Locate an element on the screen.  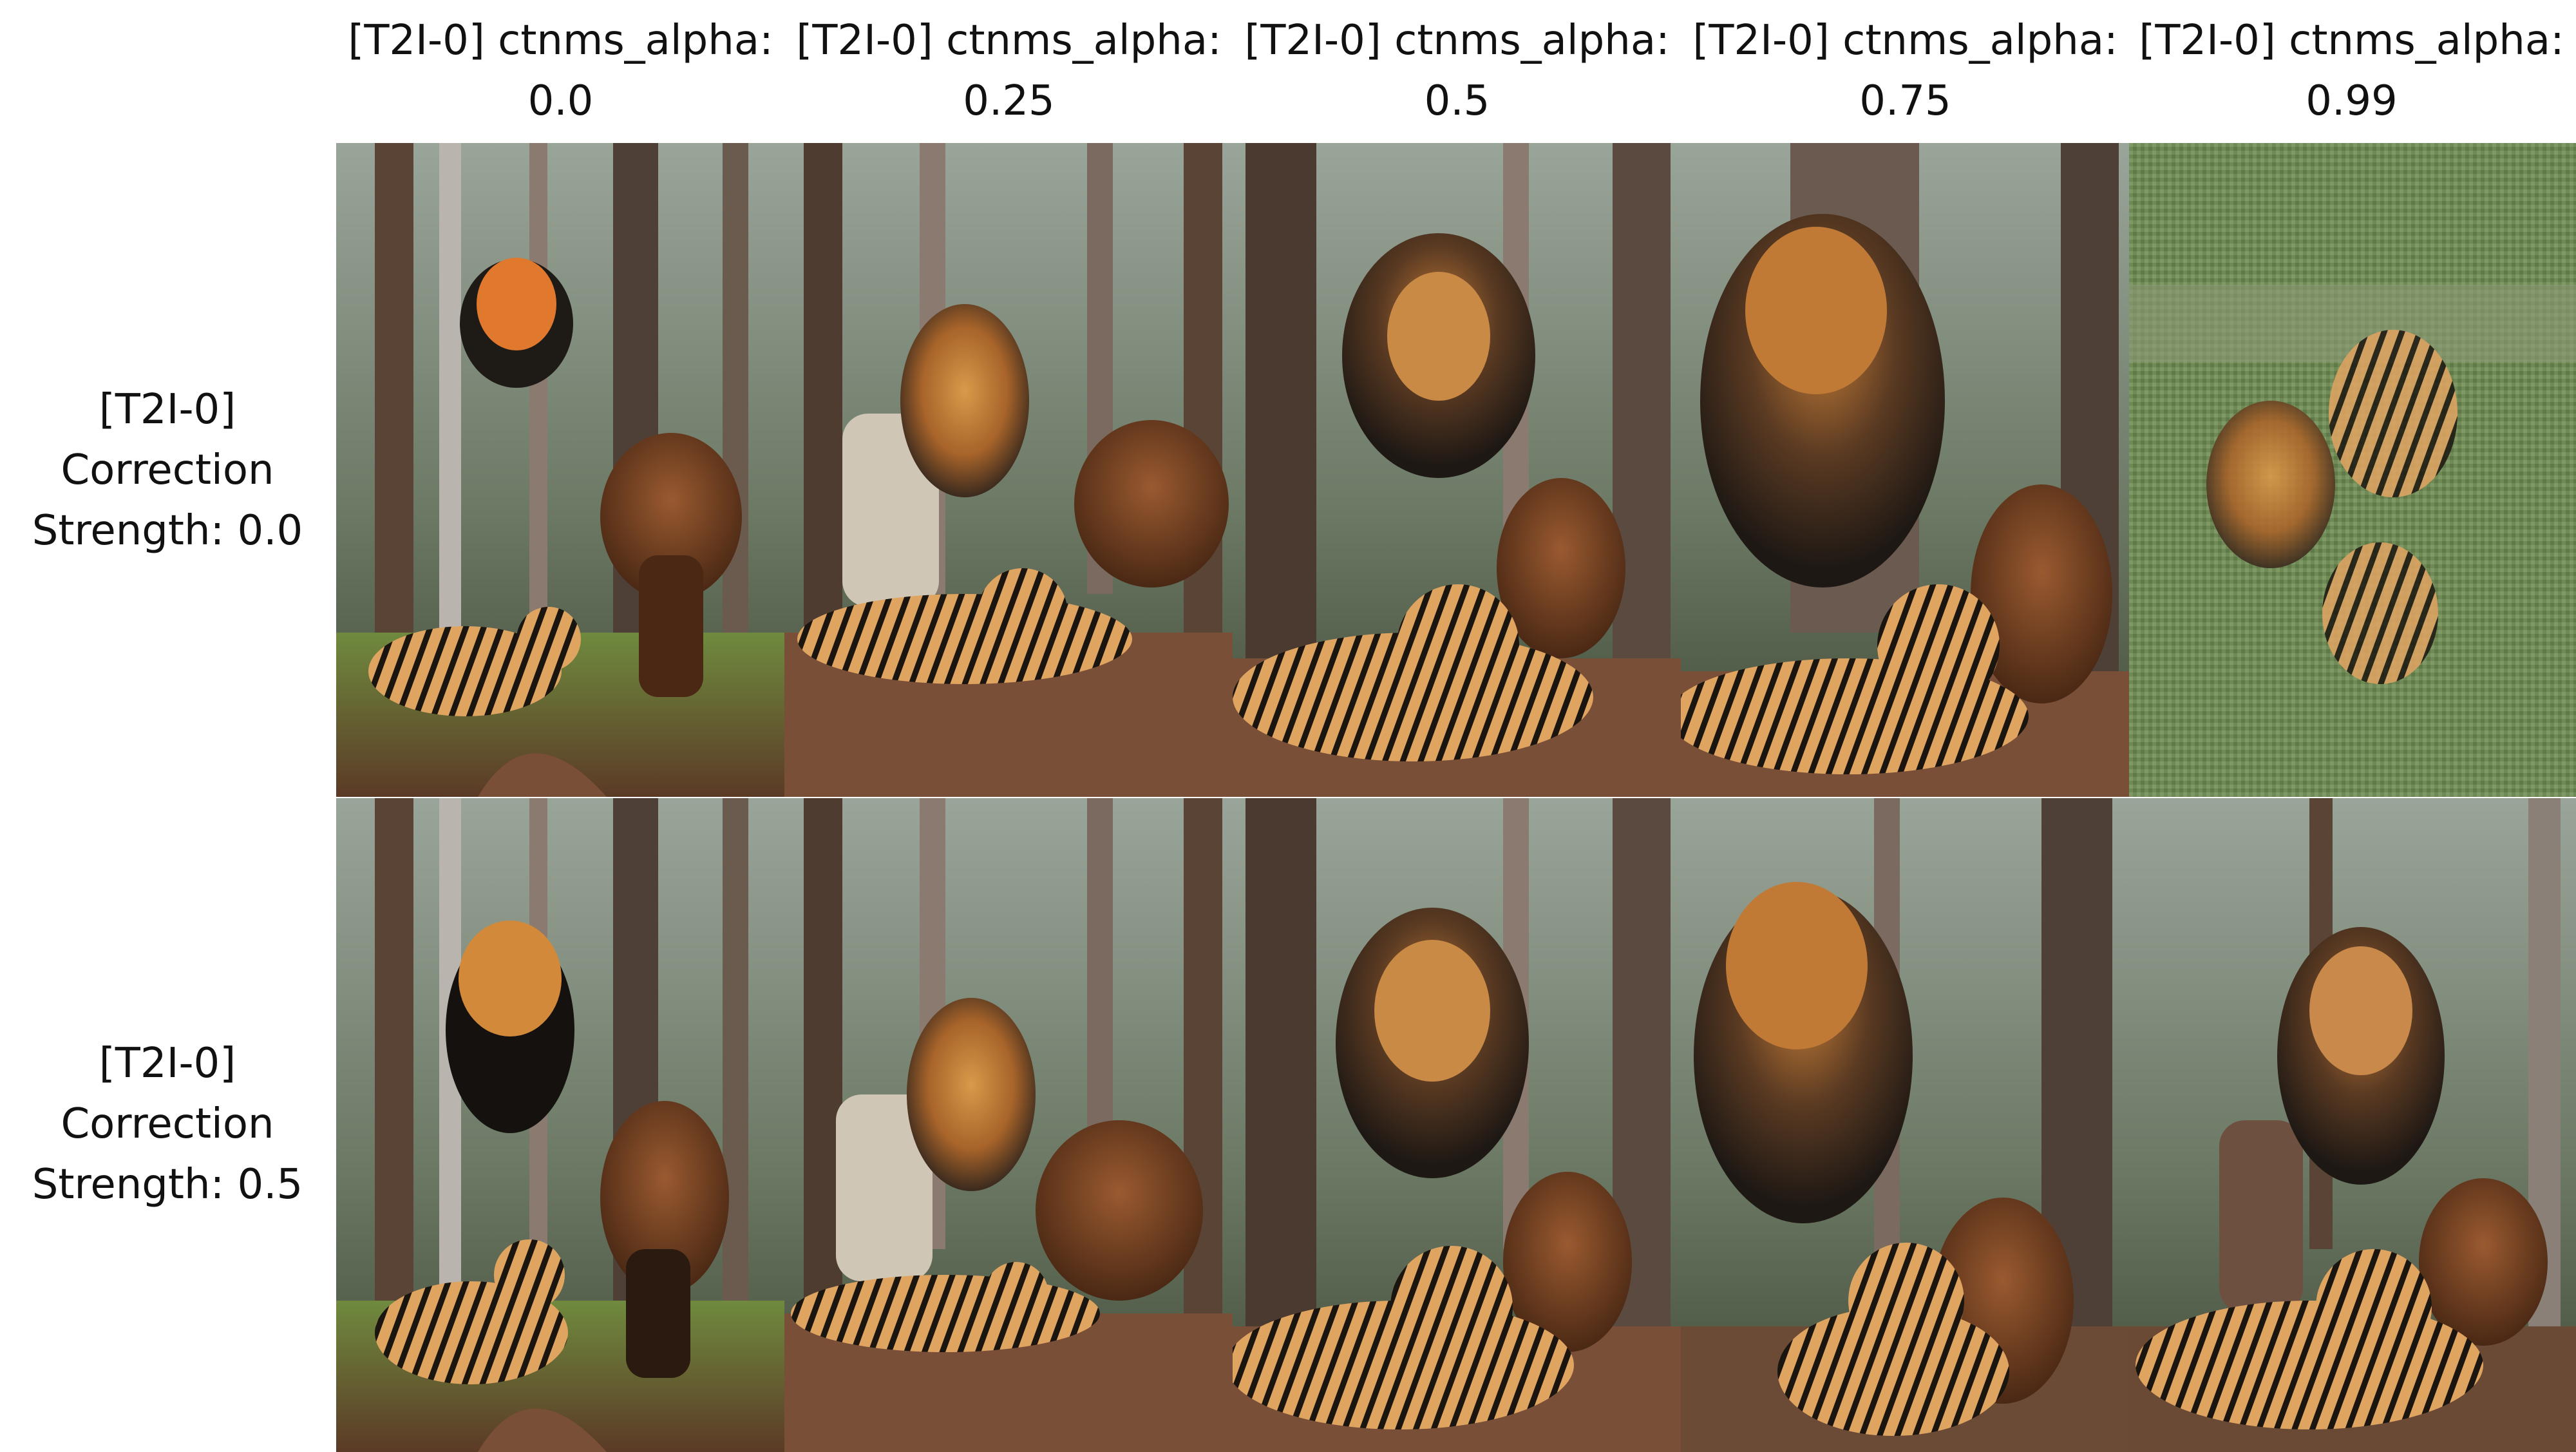
column-header-value: 0.0 is located at coordinates (560, 101).